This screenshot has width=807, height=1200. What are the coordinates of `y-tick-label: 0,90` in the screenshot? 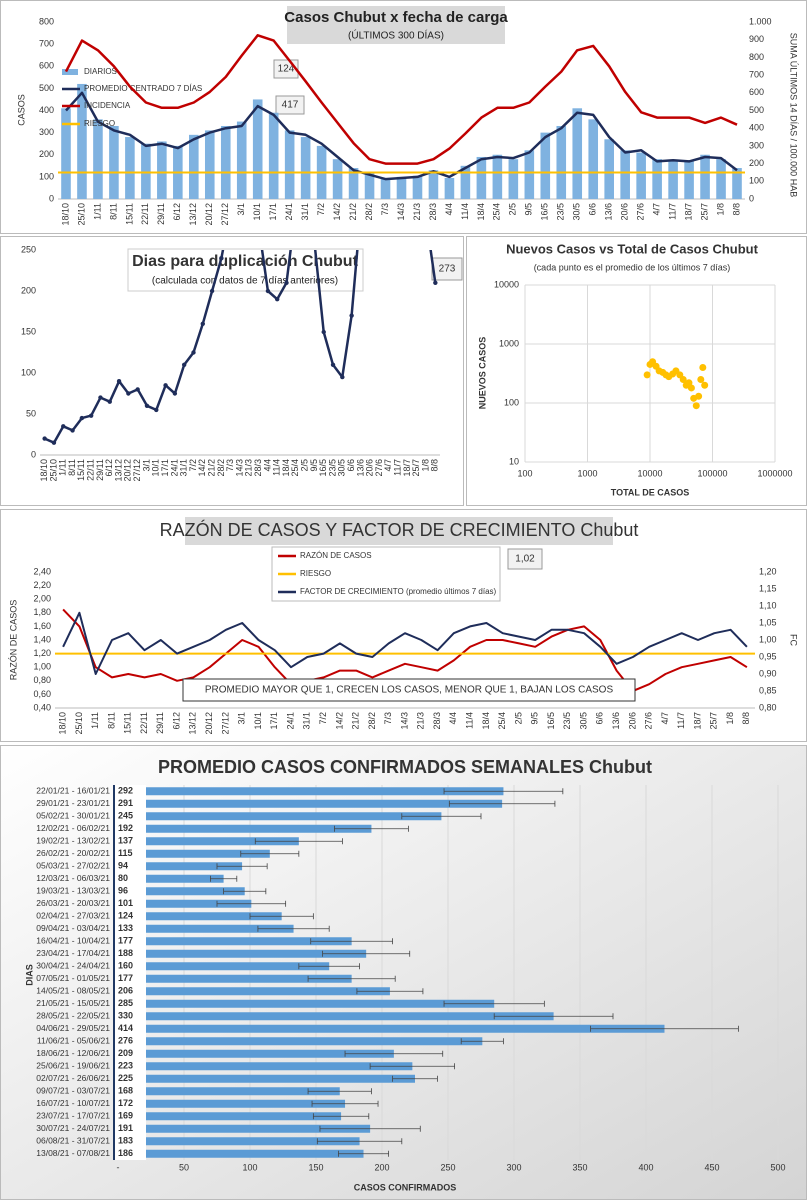 It's located at (768, 673).